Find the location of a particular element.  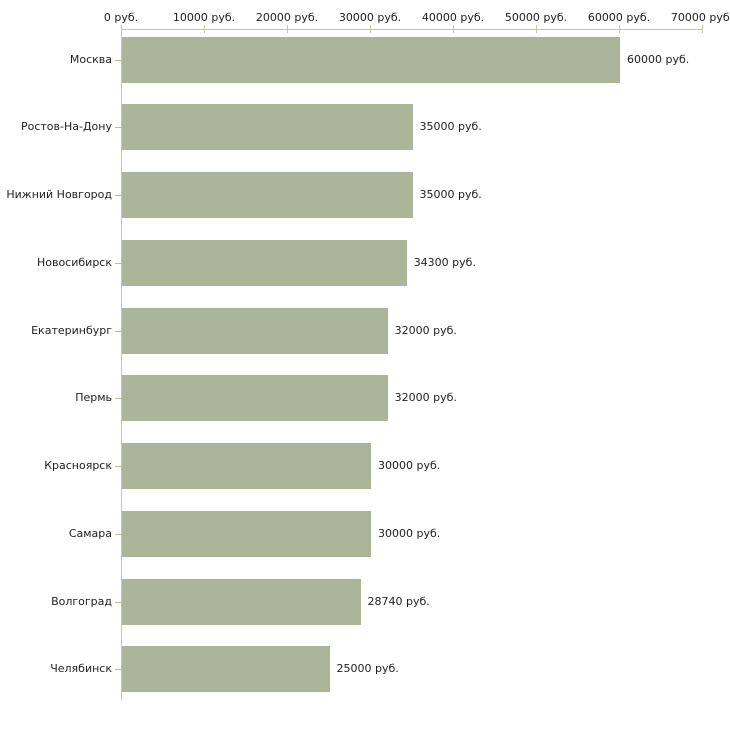

category-label: Самара is located at coordinates (90, 533).